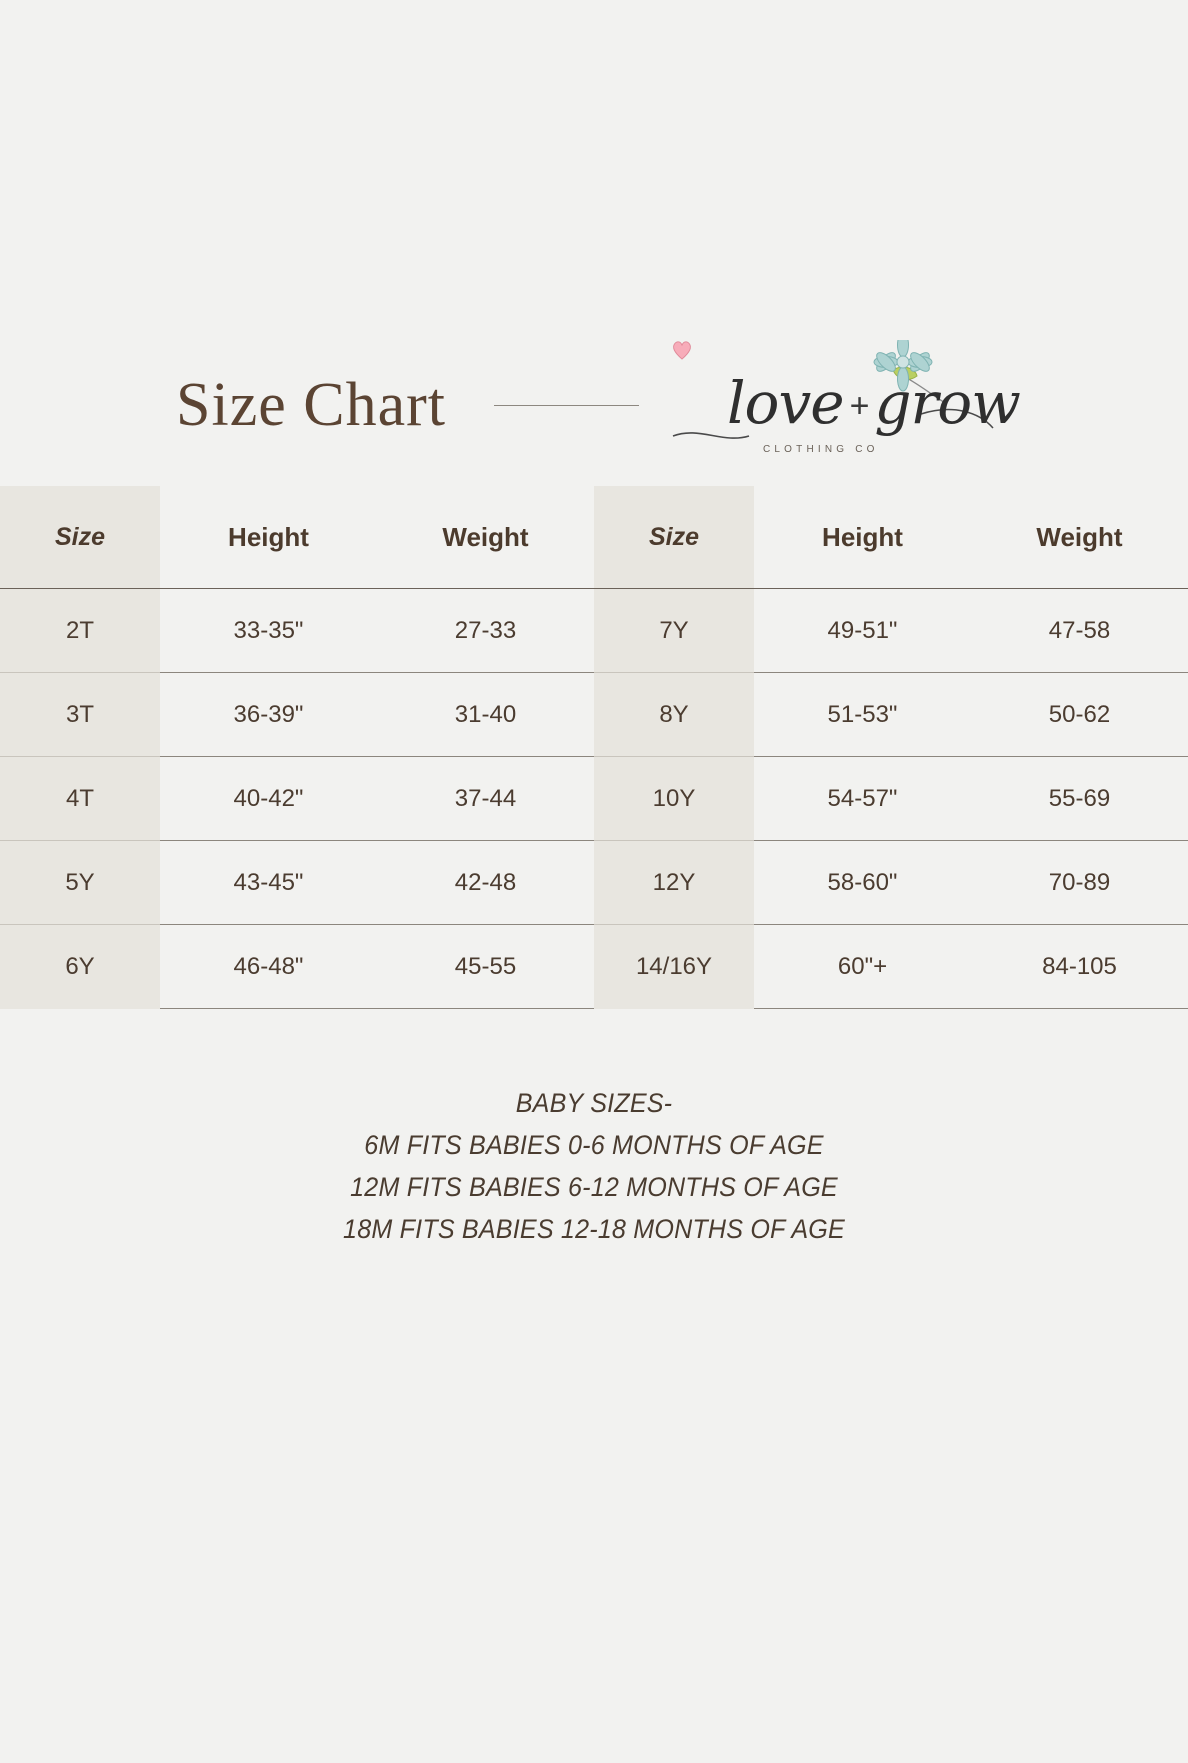  Describe the element at coordinates (594, 1229) in the screenshot. I see `baby-sizes-line-4: 18M FITS BABIES 12-18 MONTHS OF AGE` at that location.